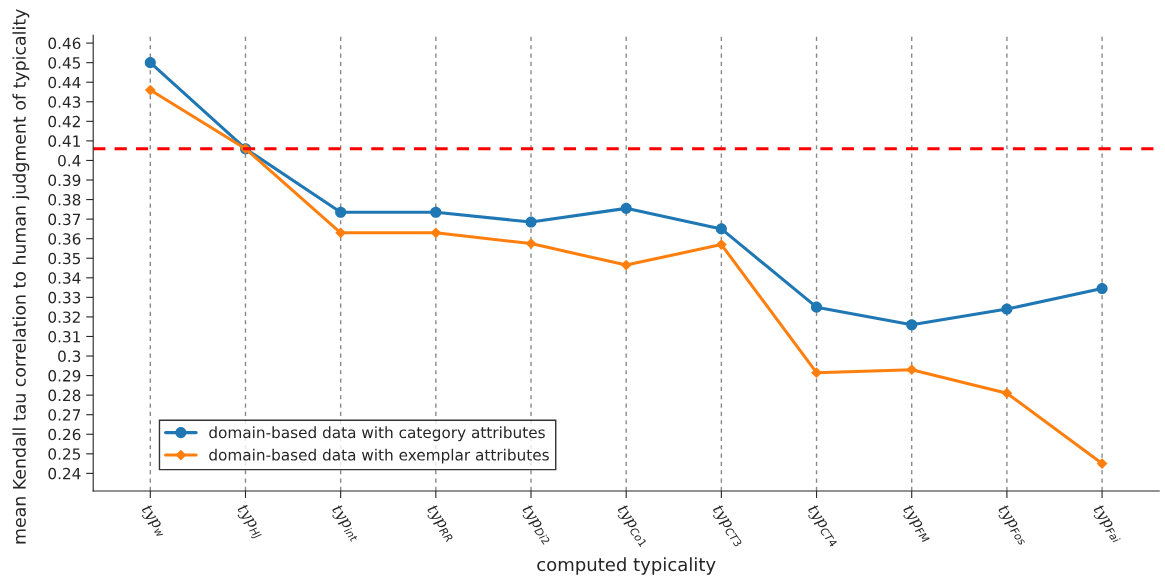  What do you see at coordinates (64, 473) in the screenshot?
I see `y-tick-label: 0.24` at bounding box center [64, 473].